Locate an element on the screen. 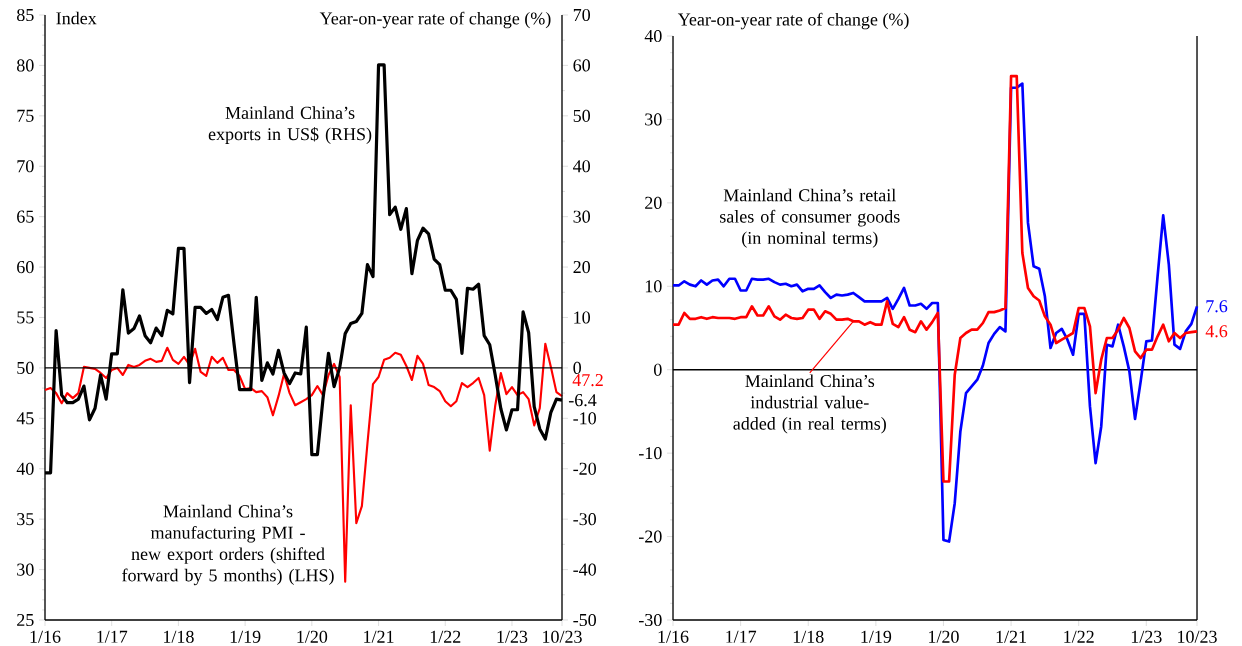 The image size is (1242, 646). y-tick-label: 50 is located at coordinates (25, 367).